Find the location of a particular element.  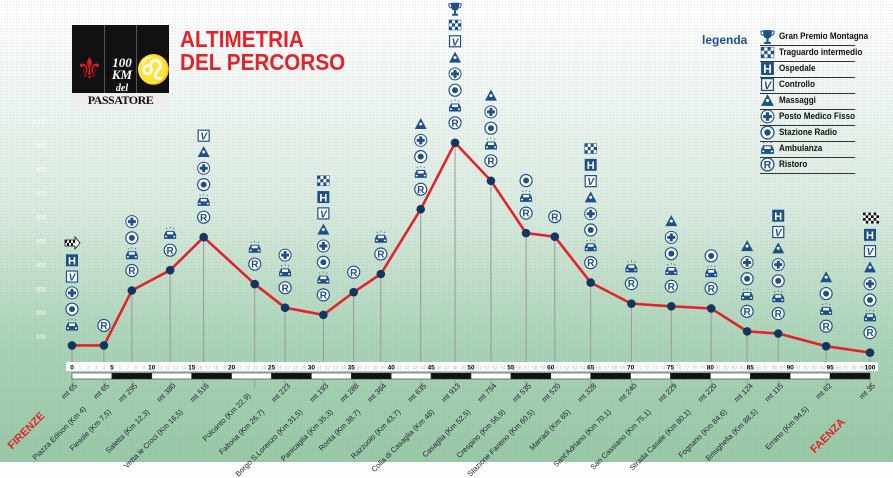

legend-item: R Ristoro is located at coordinates (807, 165).